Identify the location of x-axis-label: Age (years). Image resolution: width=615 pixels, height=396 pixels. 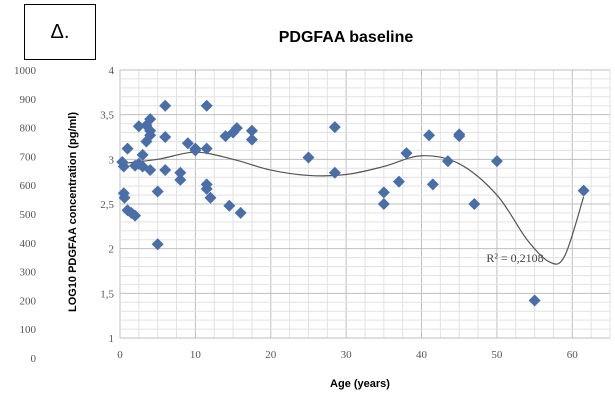
(360, 384).